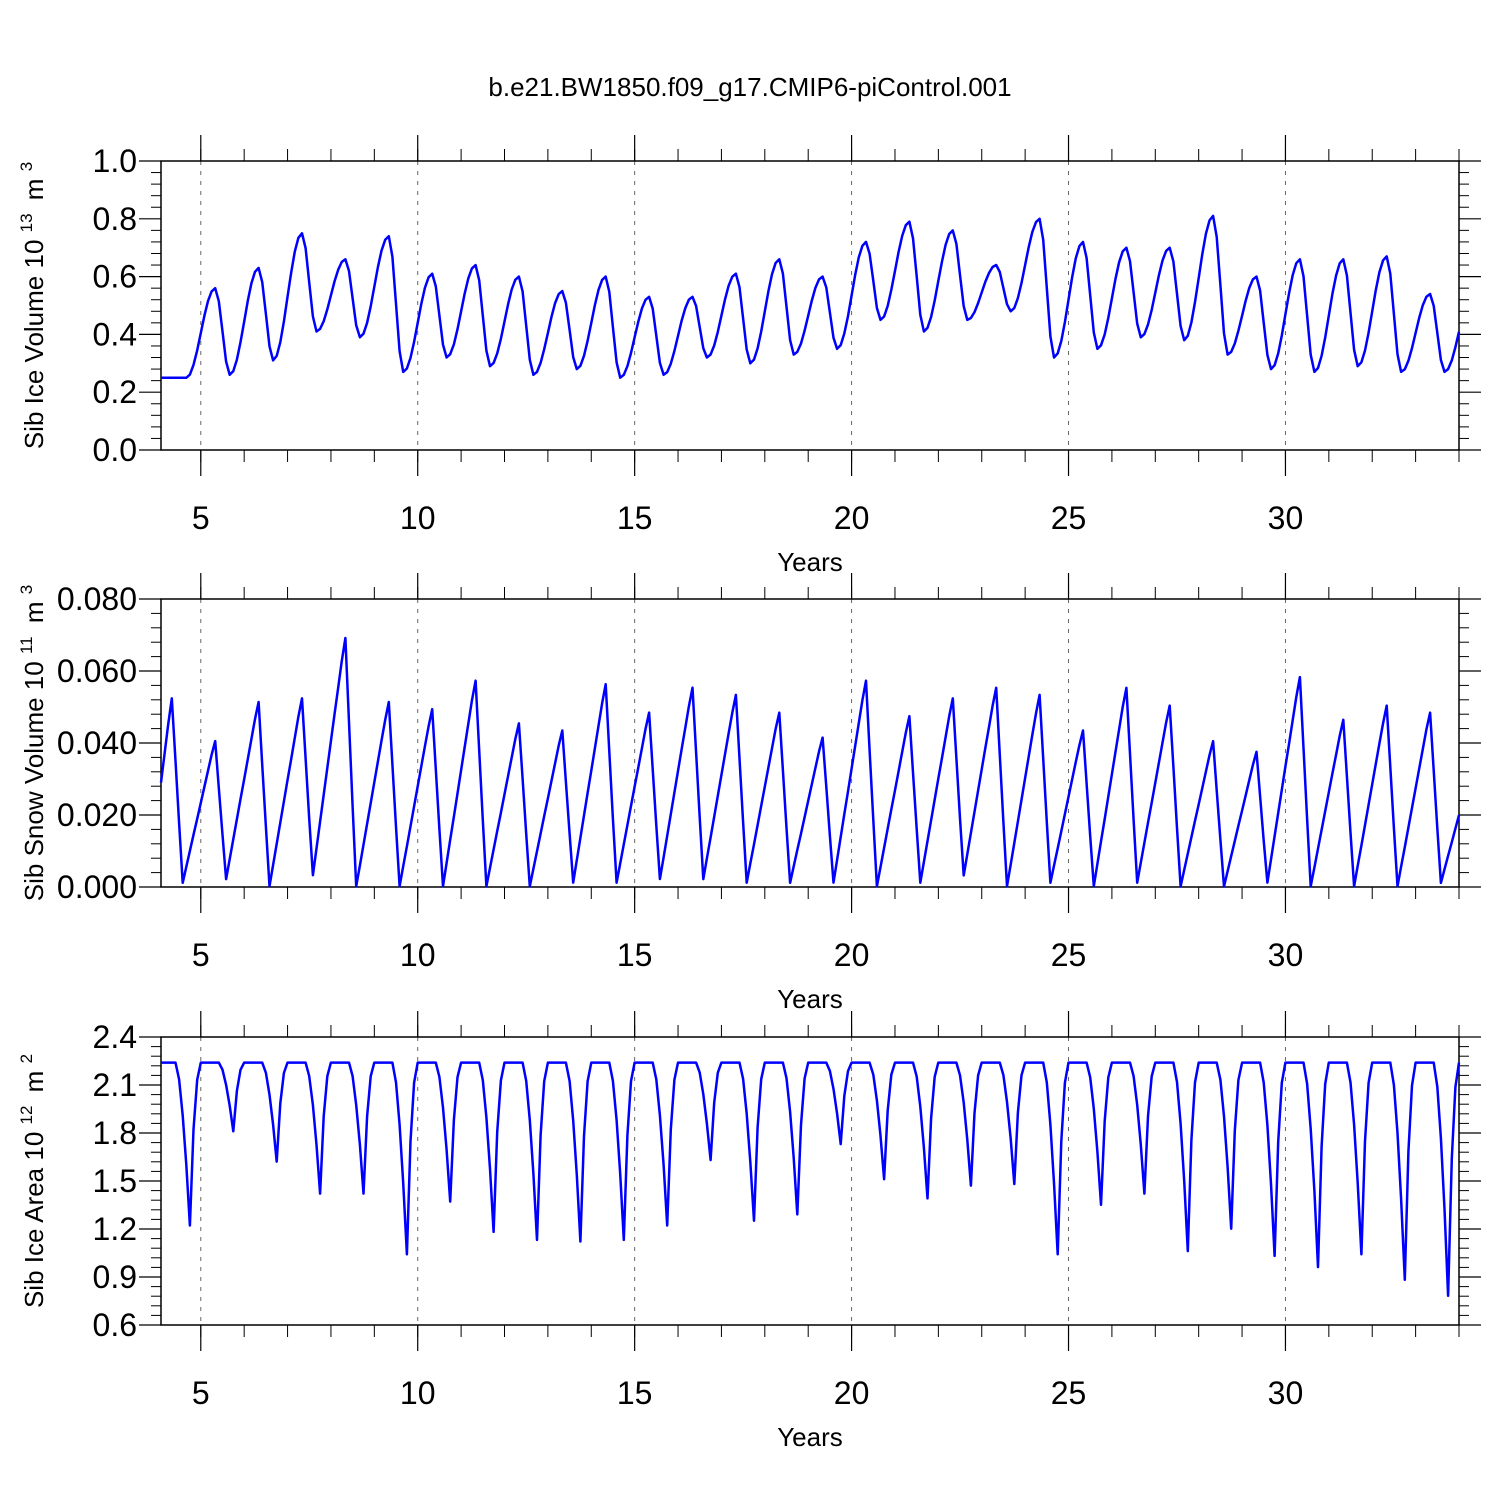 The height and width of the screenshot is (1500, 1500). I want to click on y-tick-label: 0.0, so click(115, 450).